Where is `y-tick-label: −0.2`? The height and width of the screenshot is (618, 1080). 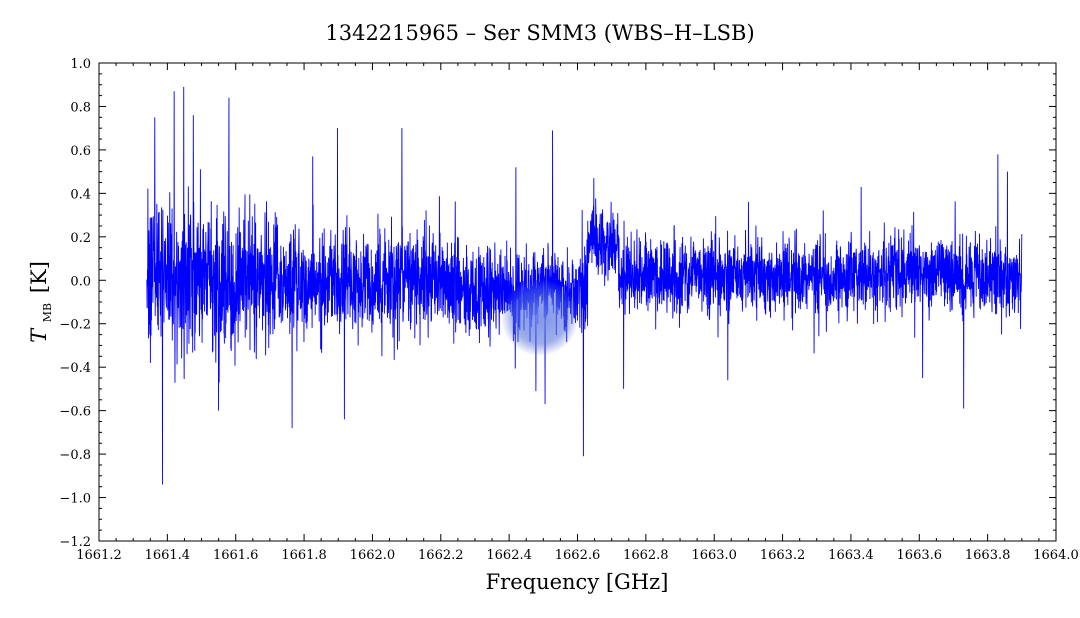
y-tick-label: −0.2 is located at coordinates (75, 325).